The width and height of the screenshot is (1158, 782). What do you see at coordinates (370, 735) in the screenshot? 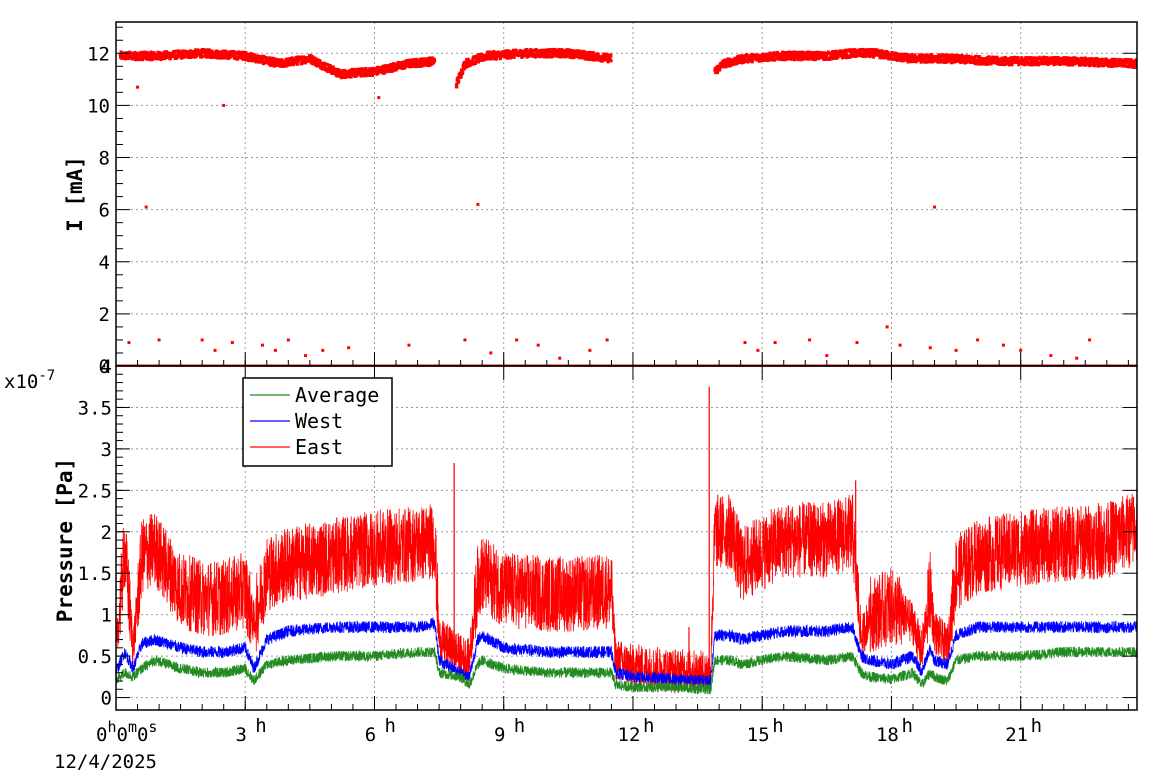
I see `pressure-x-tick-label: 6` at bounding box center [370, 735].